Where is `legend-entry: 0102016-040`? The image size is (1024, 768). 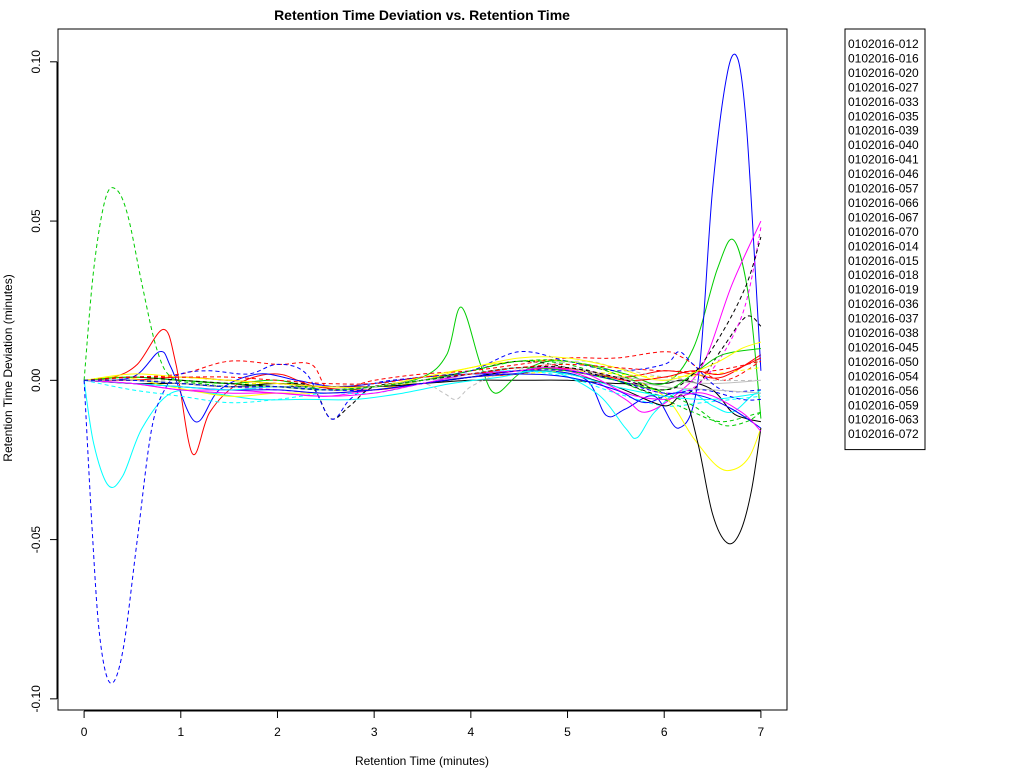
legend-entry: 0102016-040 is located at coordinates (883, 145).